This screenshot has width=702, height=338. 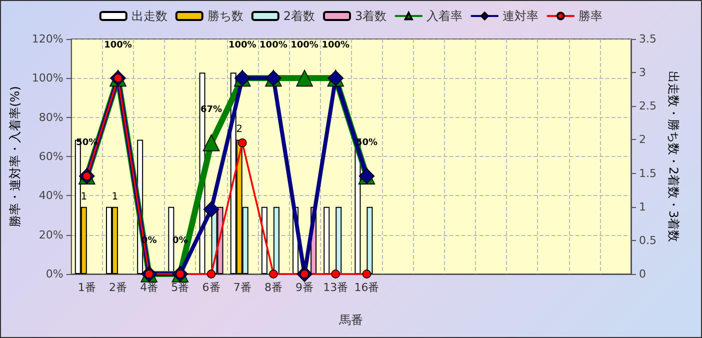 I want to click on y-tick-label: 80%, so click(x=51, y=117).